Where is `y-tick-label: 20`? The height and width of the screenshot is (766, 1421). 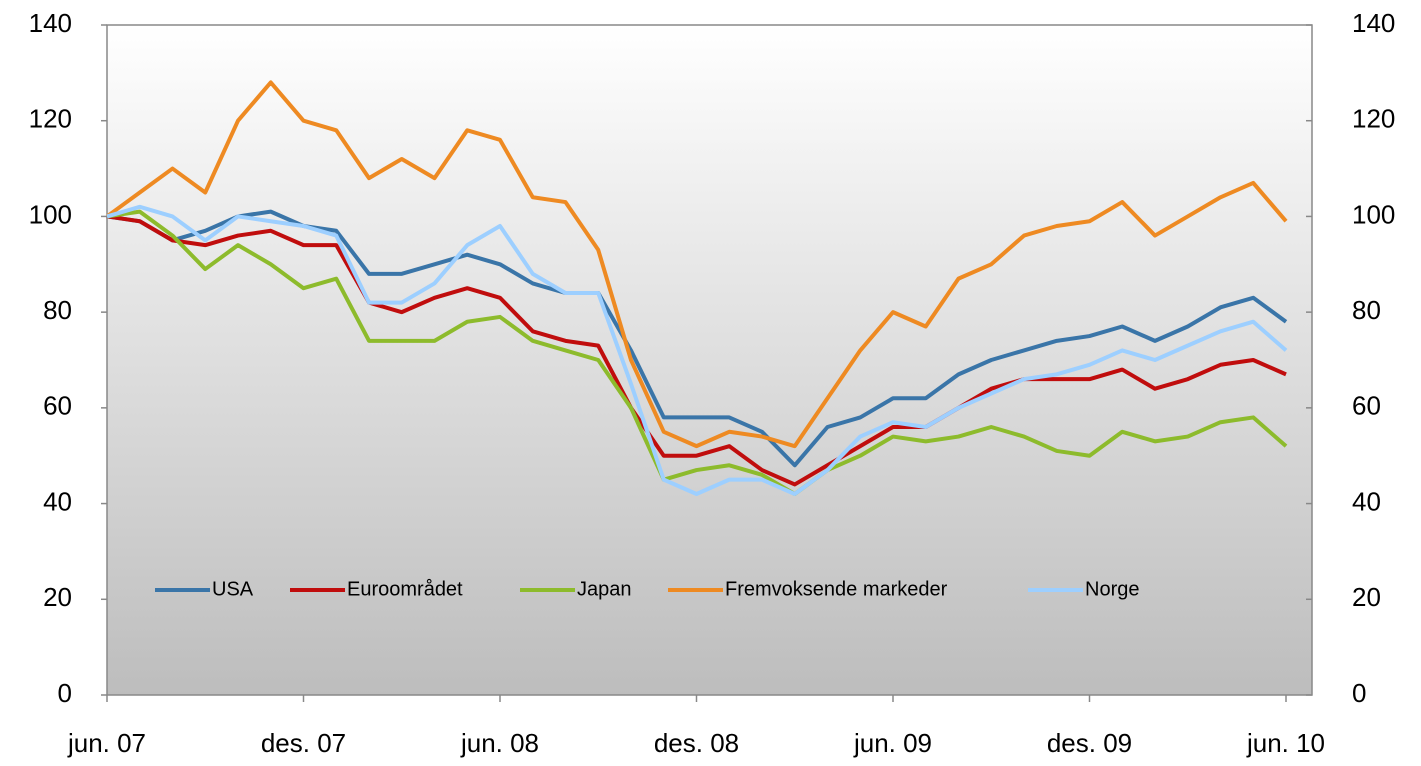 y-tick-label: 20 is located at coordinates (57, 597).